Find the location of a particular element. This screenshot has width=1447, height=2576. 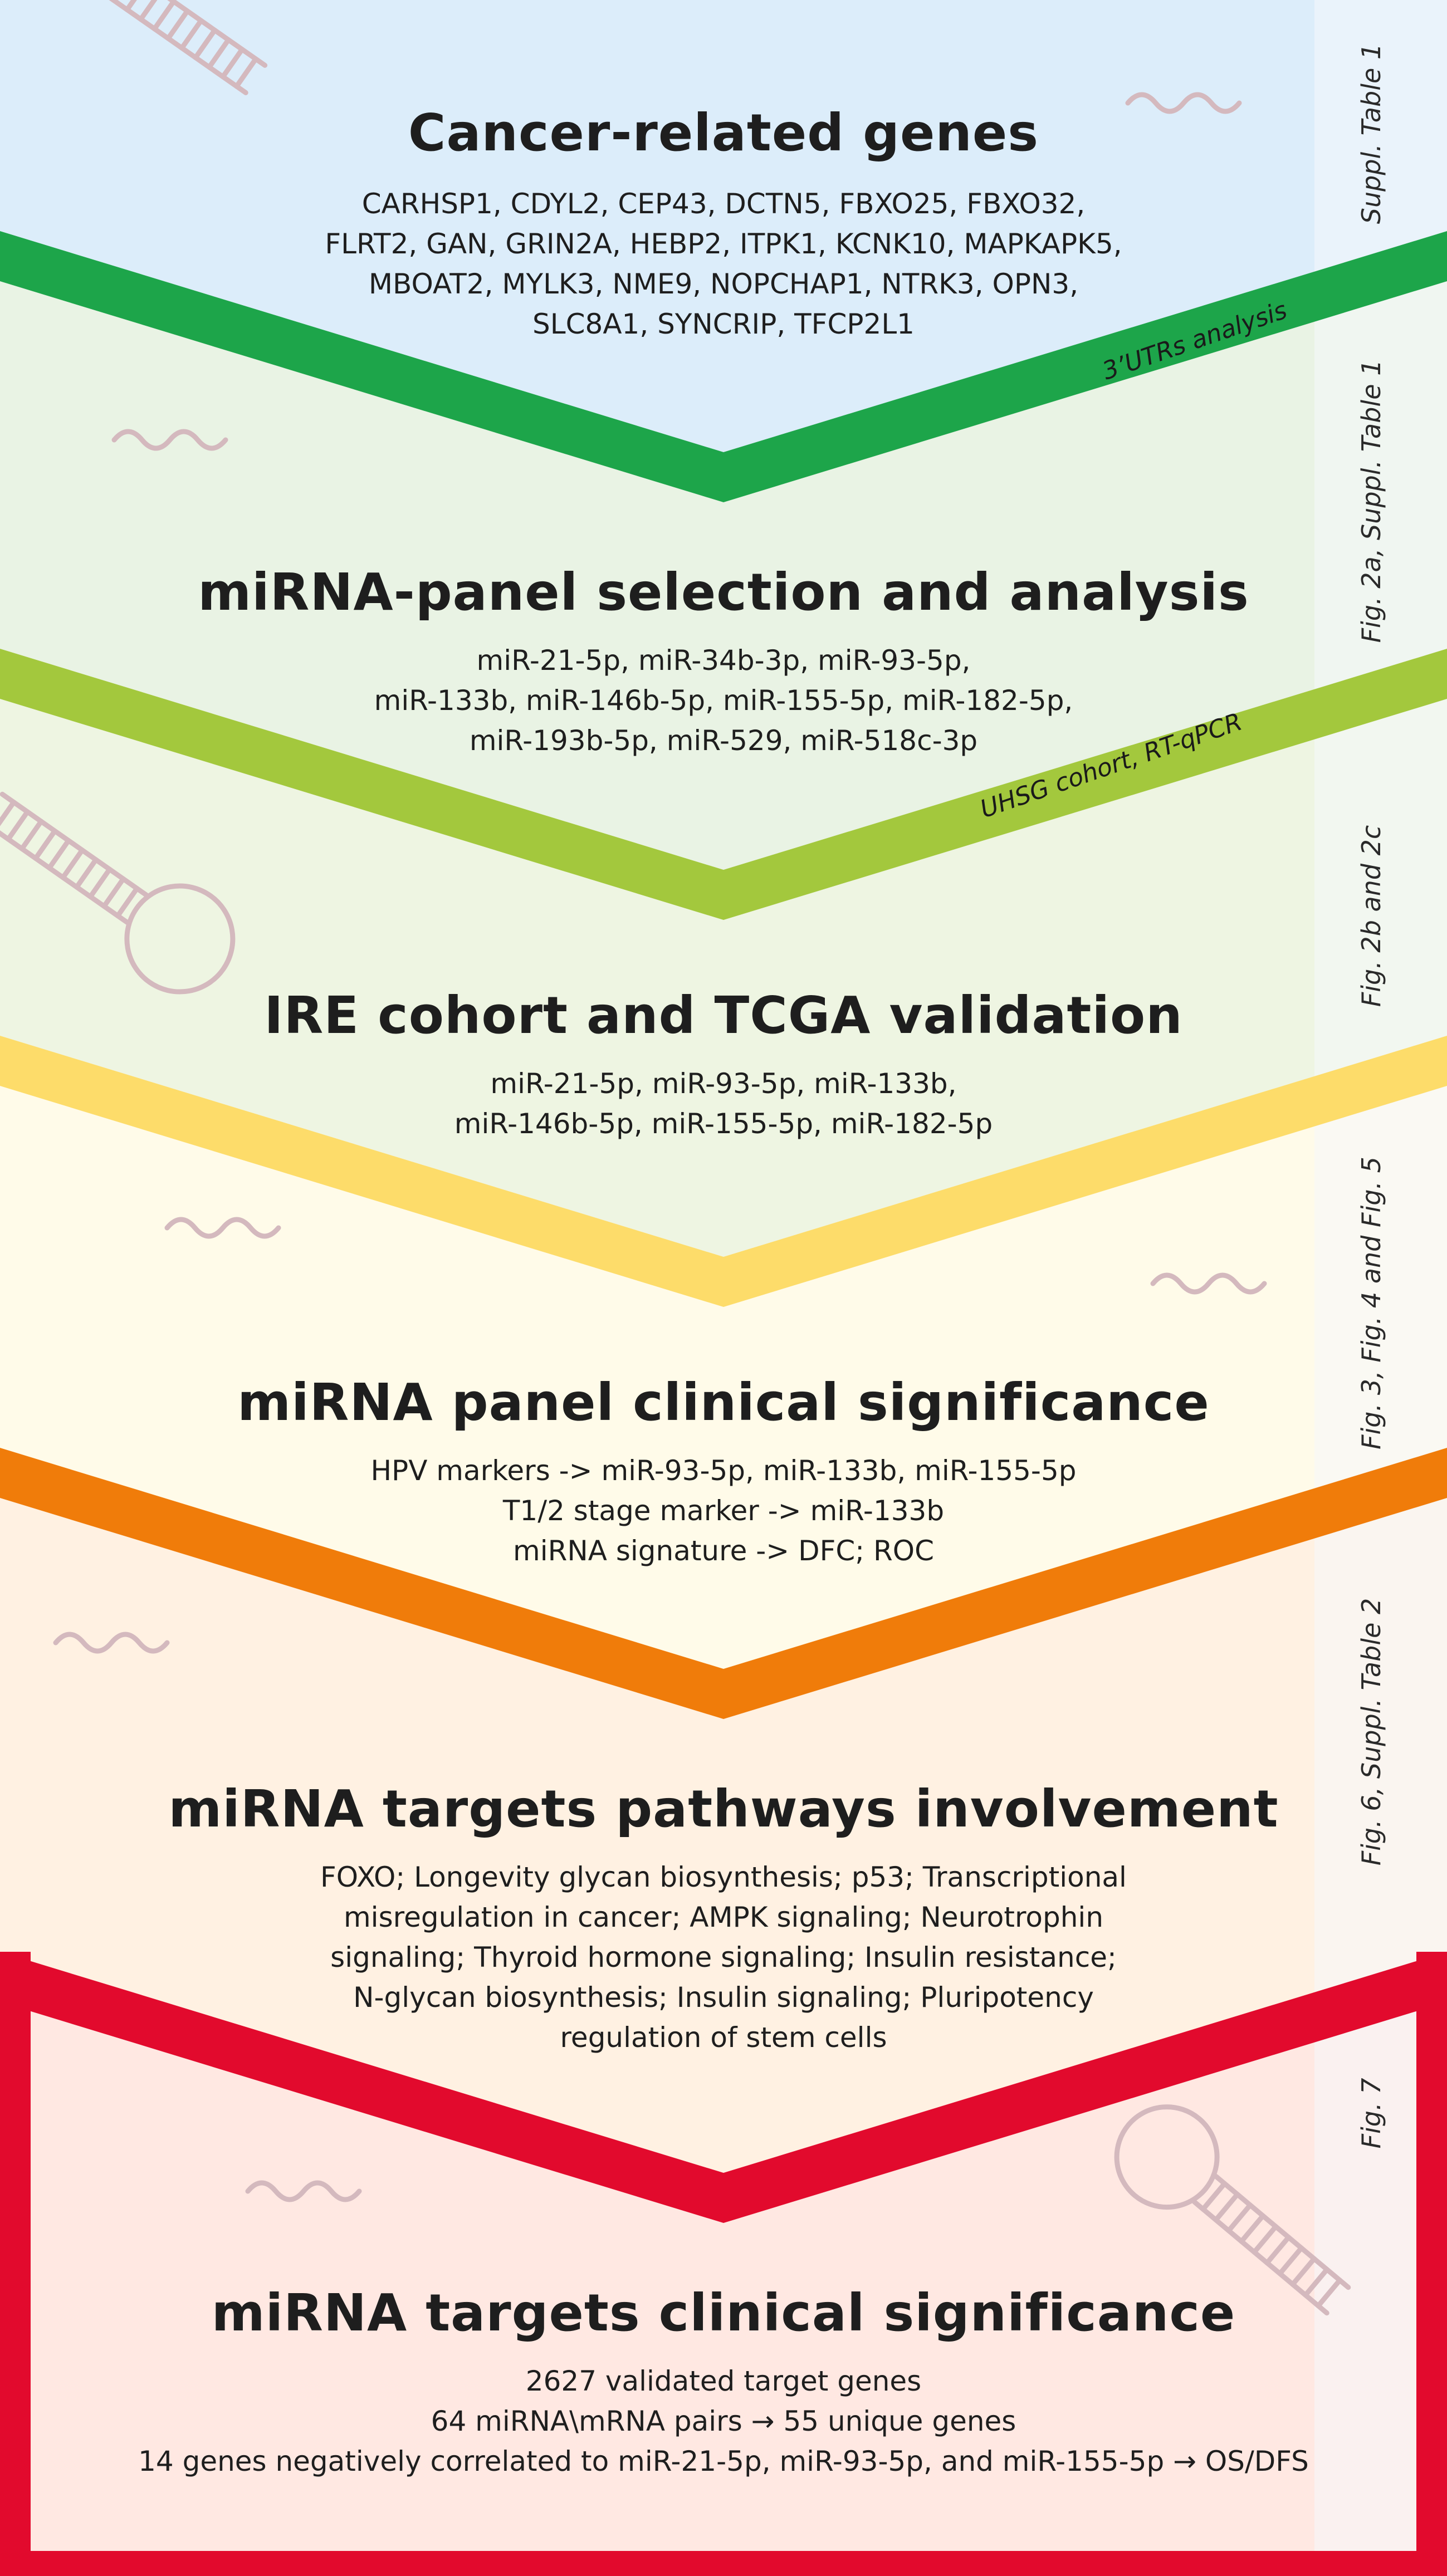

finding-line: T1/2 stage marker -> miR-133b is located at coordinates (723, 1511).